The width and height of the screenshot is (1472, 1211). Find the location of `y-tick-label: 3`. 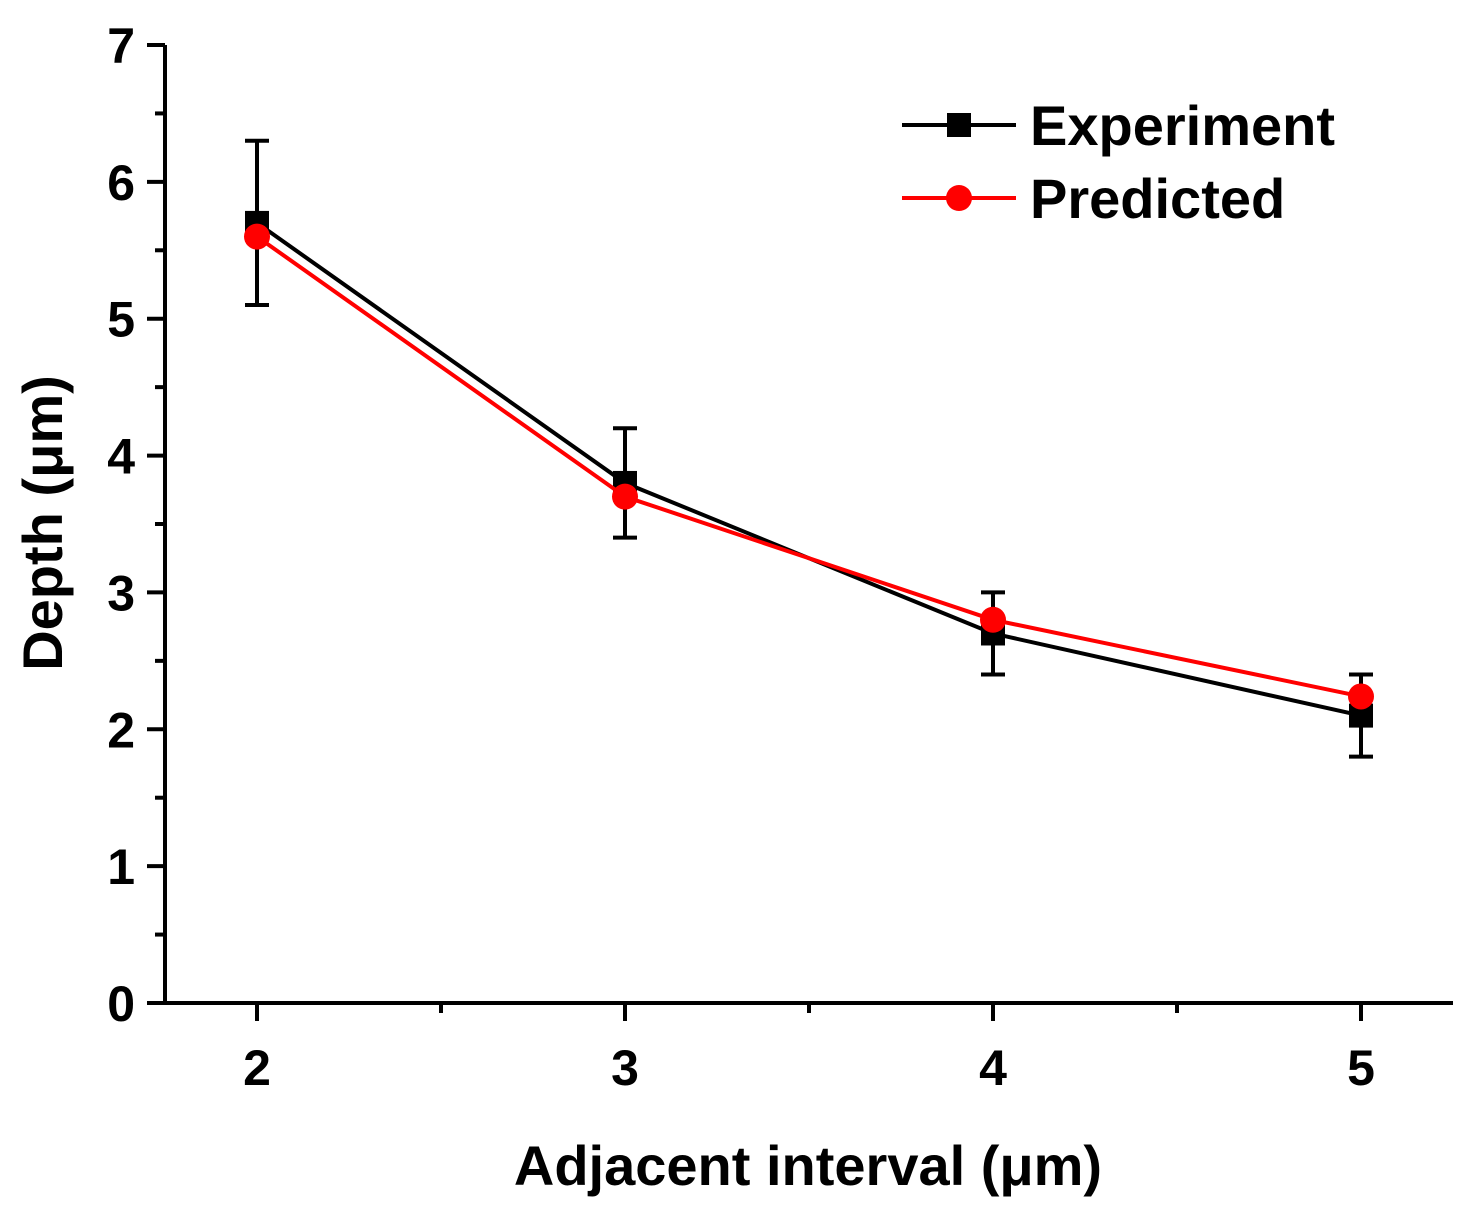

y-tick-label: 3 is located at coordinates (121, 593).